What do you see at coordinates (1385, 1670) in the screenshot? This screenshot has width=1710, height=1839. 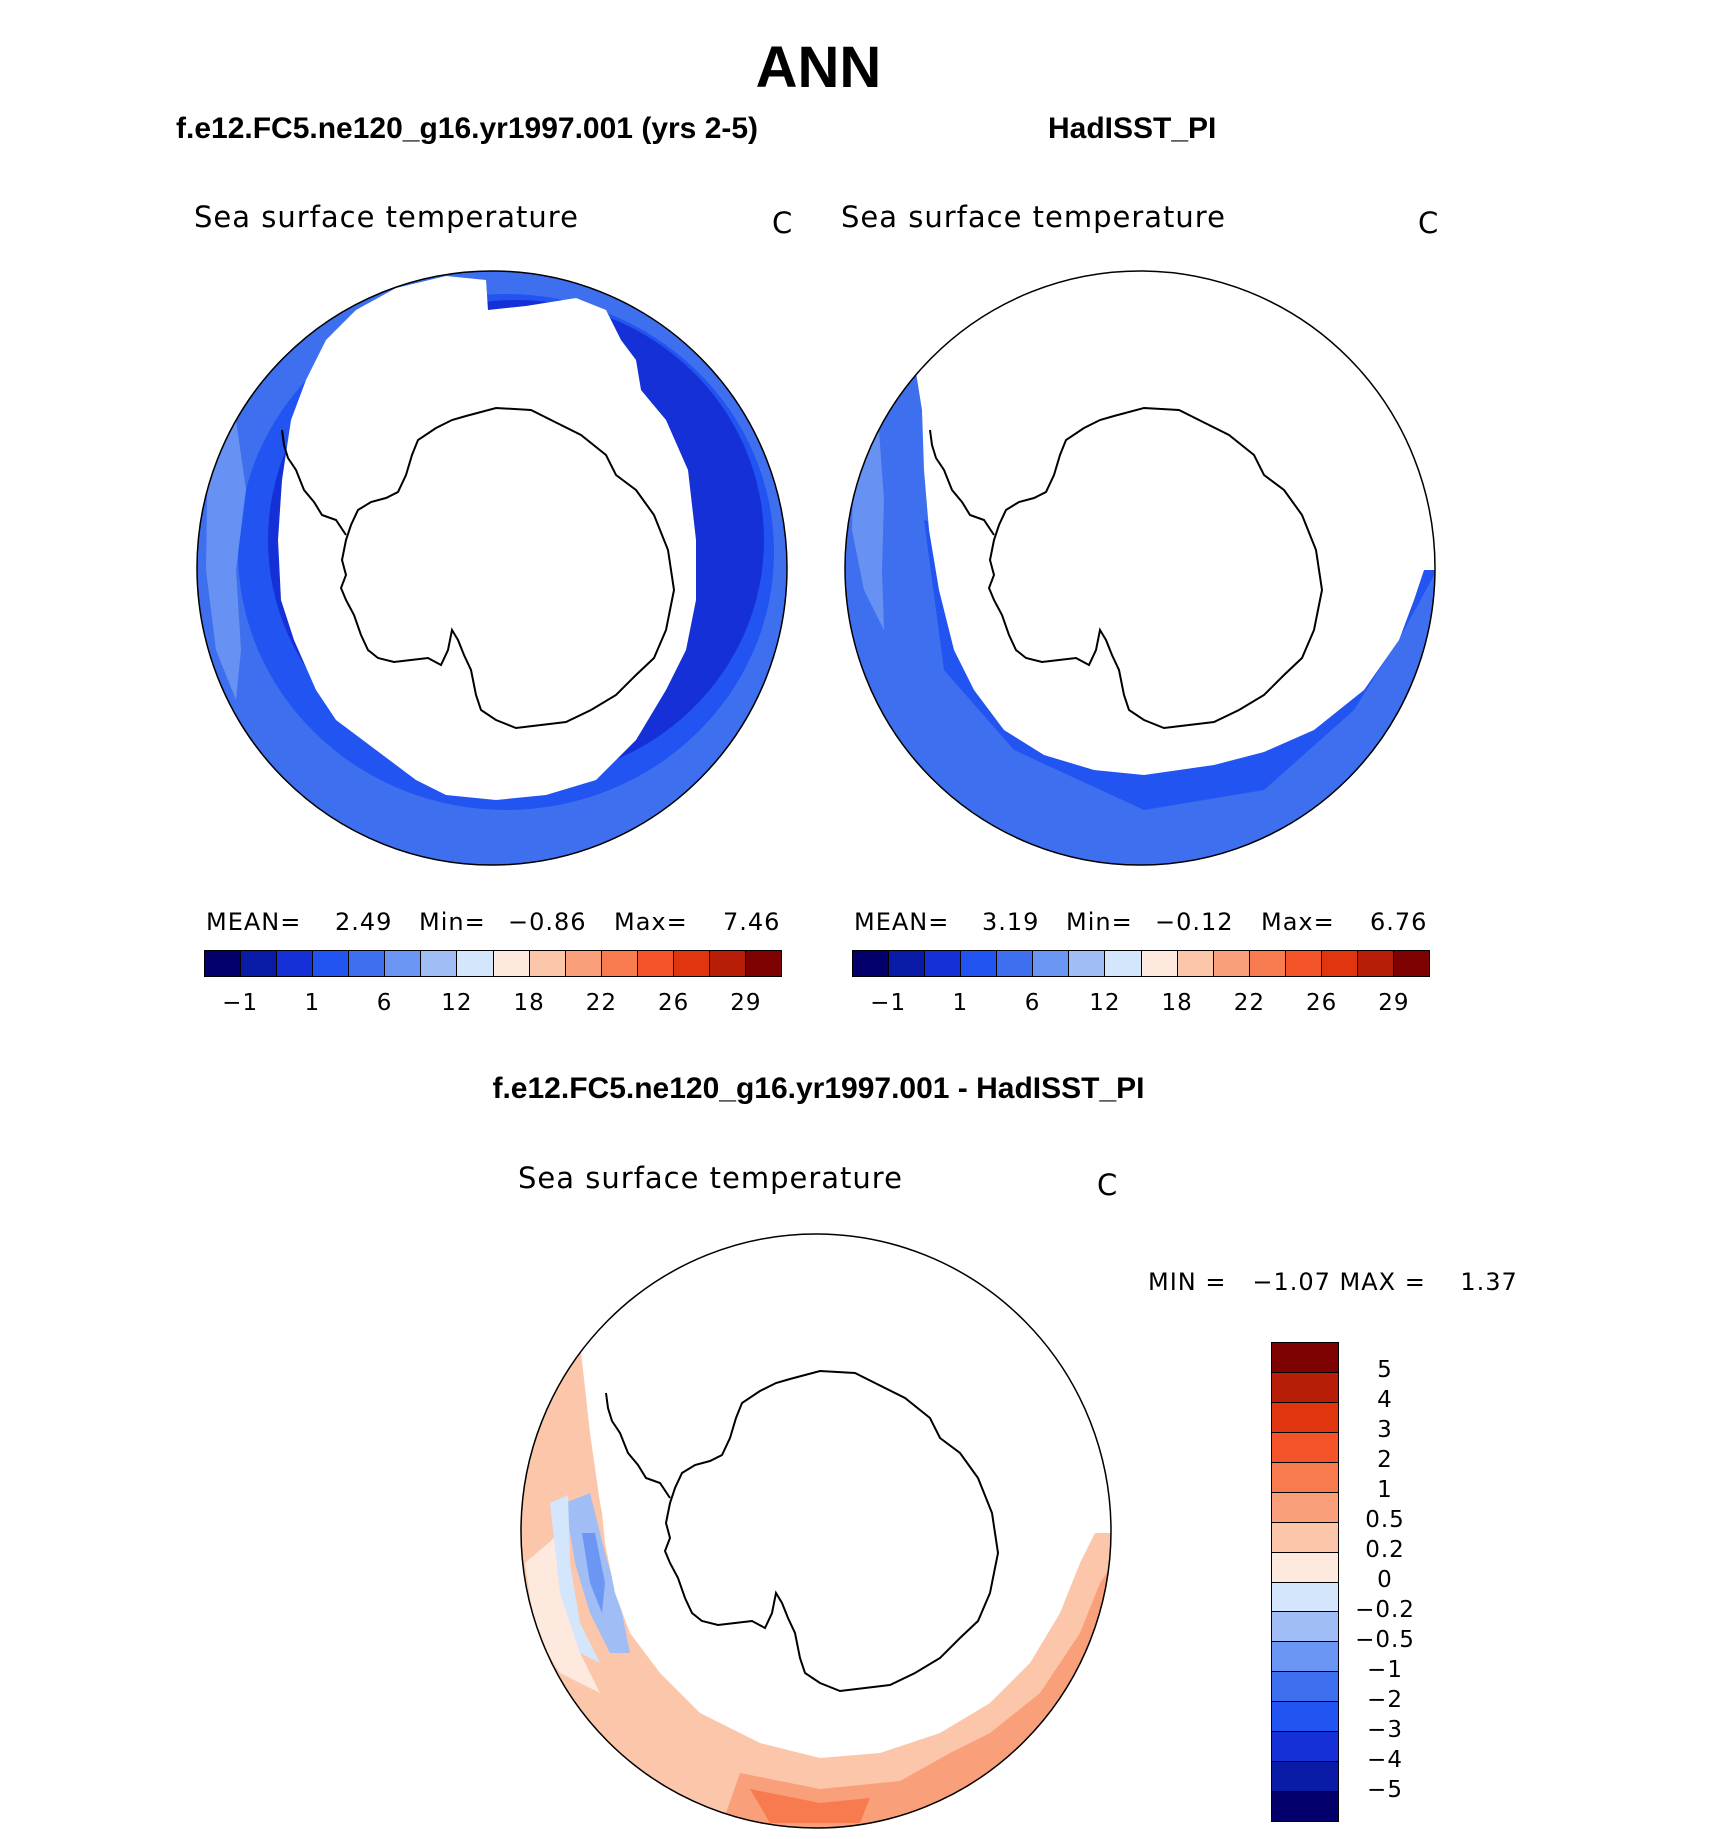 I see `diff-colorbar-tick-label: −1` at bounding box center [1385, 1670].